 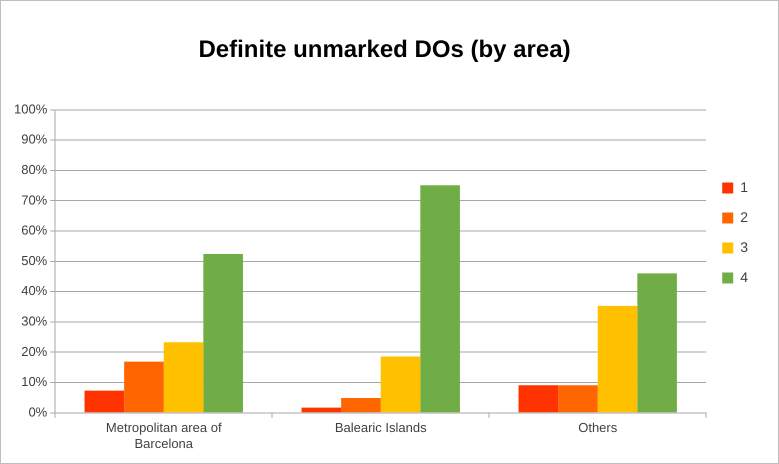 What do you see at coordinates (744, 186) in the screenshot?
I see `legend-label: 1` at bounding box center [744, 186].